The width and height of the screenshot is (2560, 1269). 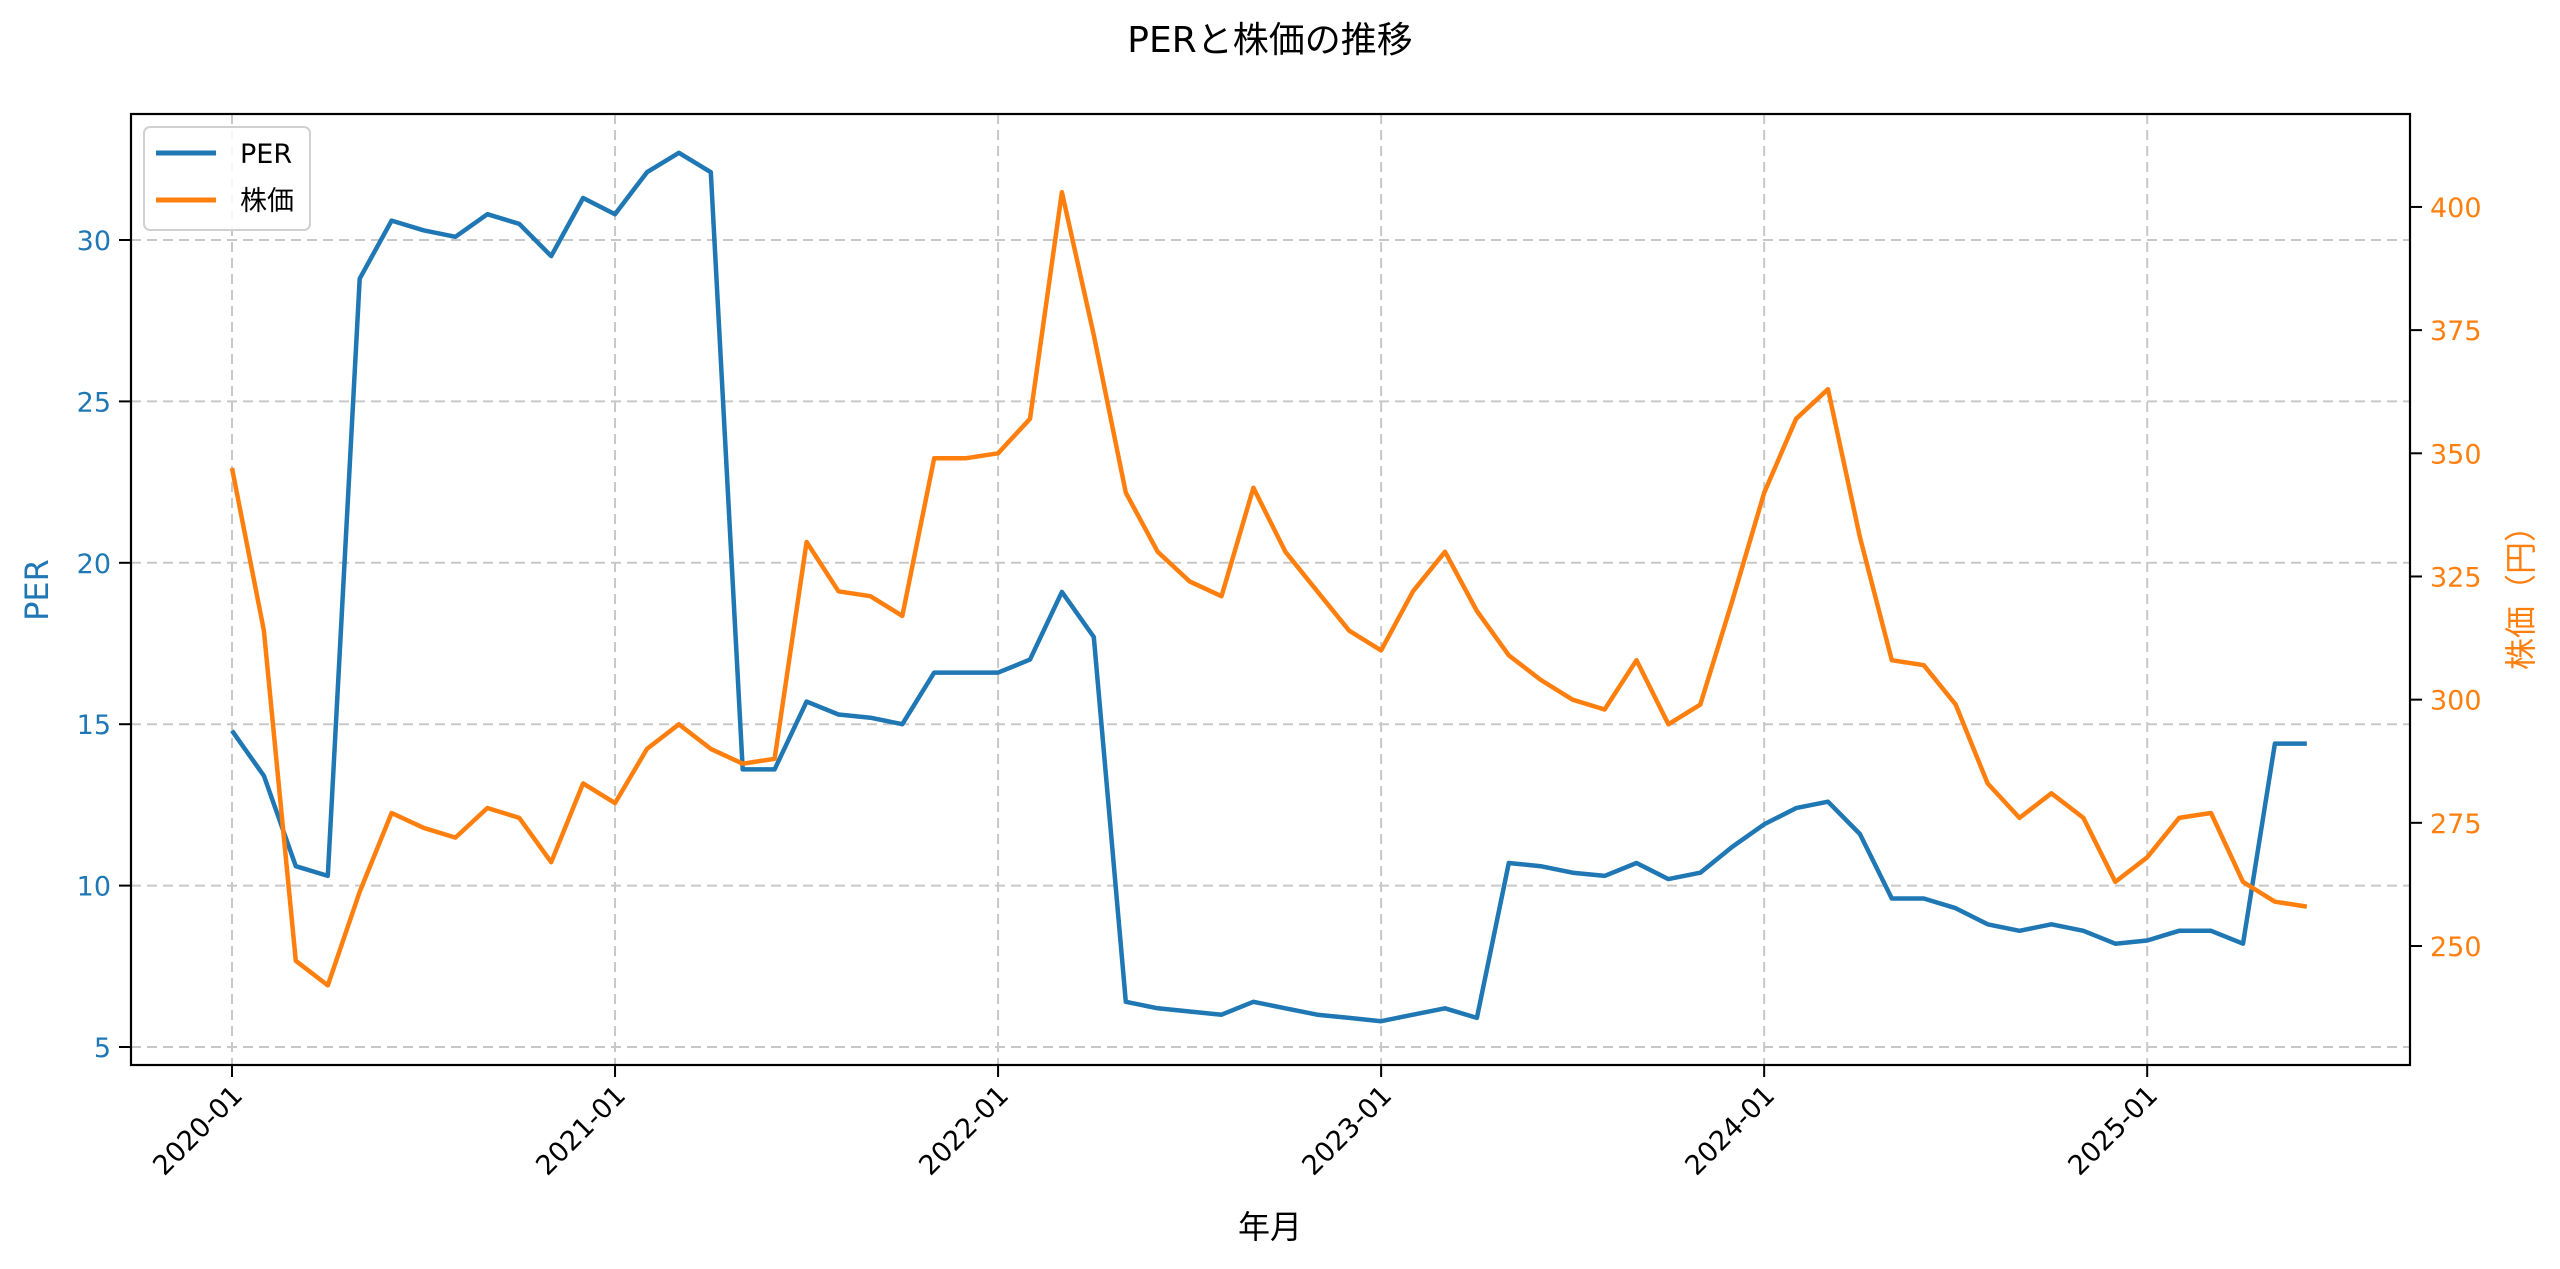 I want to click on legend-price-label: 株価, so click(x=267, y=201).